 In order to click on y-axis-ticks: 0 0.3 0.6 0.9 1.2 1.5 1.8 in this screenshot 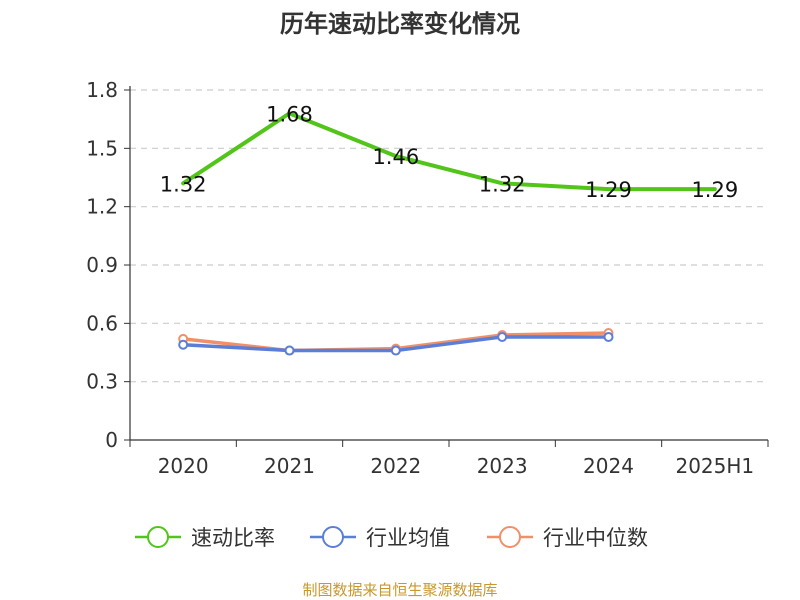, I will do `click(108, 265)`.